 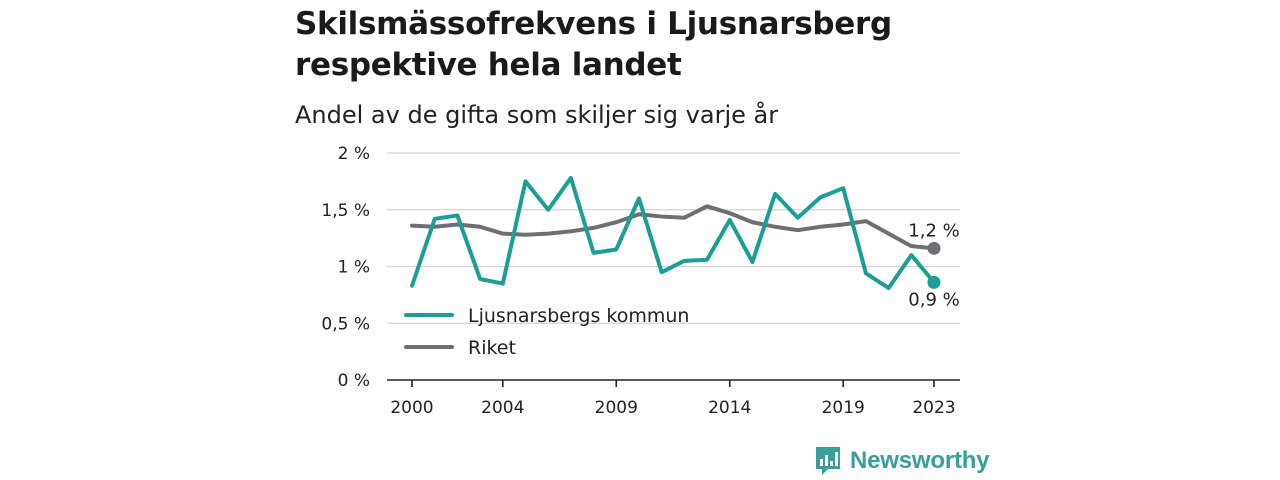 I want to click on y-tick-label: 1 %, so click(x=354, y=268).